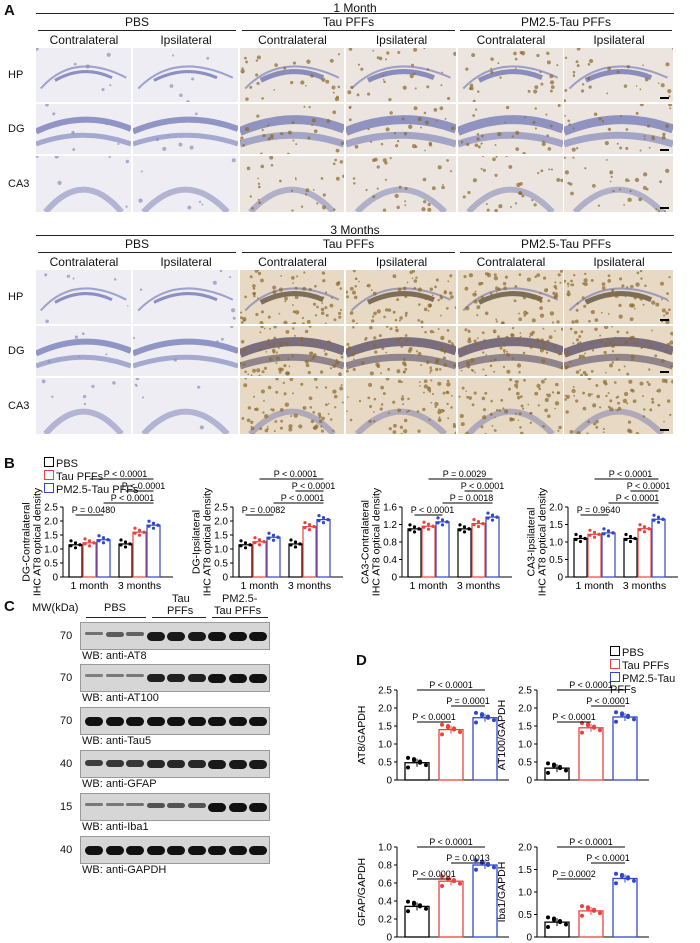 The width and height of the screenshot is (700, 943). What do you see at coordinates (16, 128) in the screenshot?
I see `row-label: DG` at bounding box center [16, 128].